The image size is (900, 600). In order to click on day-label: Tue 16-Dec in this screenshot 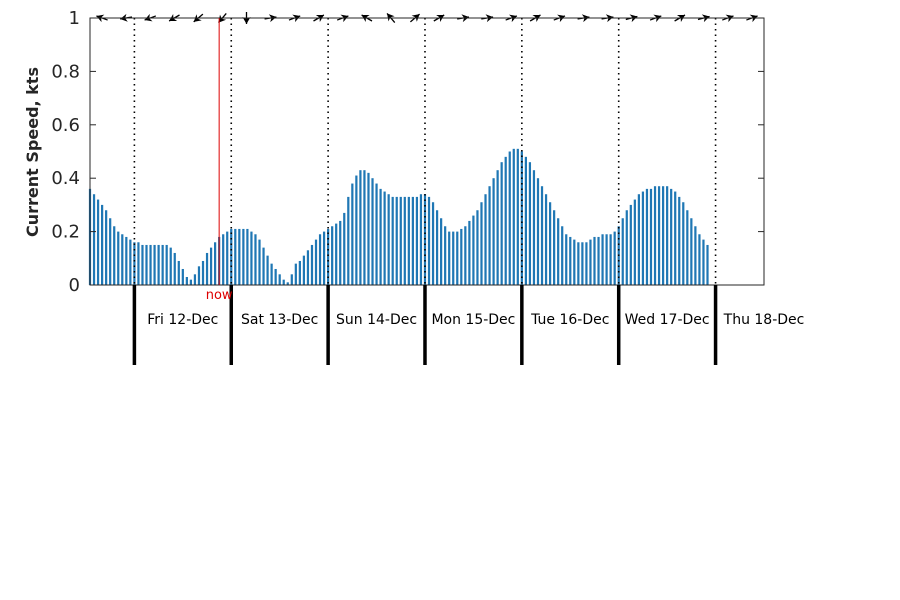, I will do `click(569, 320)`.